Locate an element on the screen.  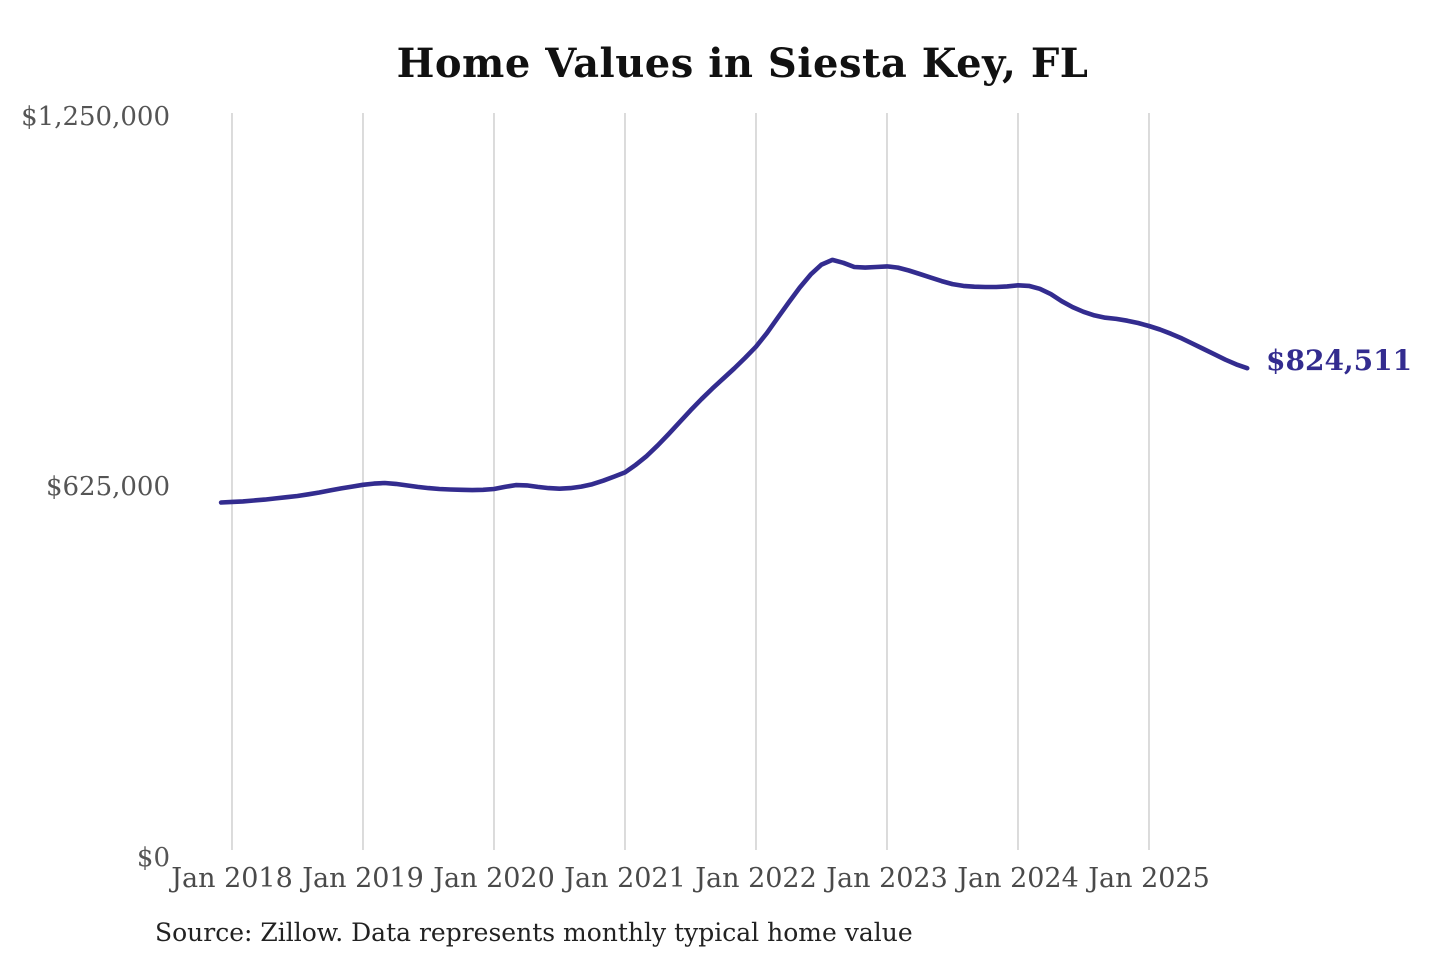
x-axis-tick-label-jan-2019: Jan 2019 is located at coordinates (363, 878).